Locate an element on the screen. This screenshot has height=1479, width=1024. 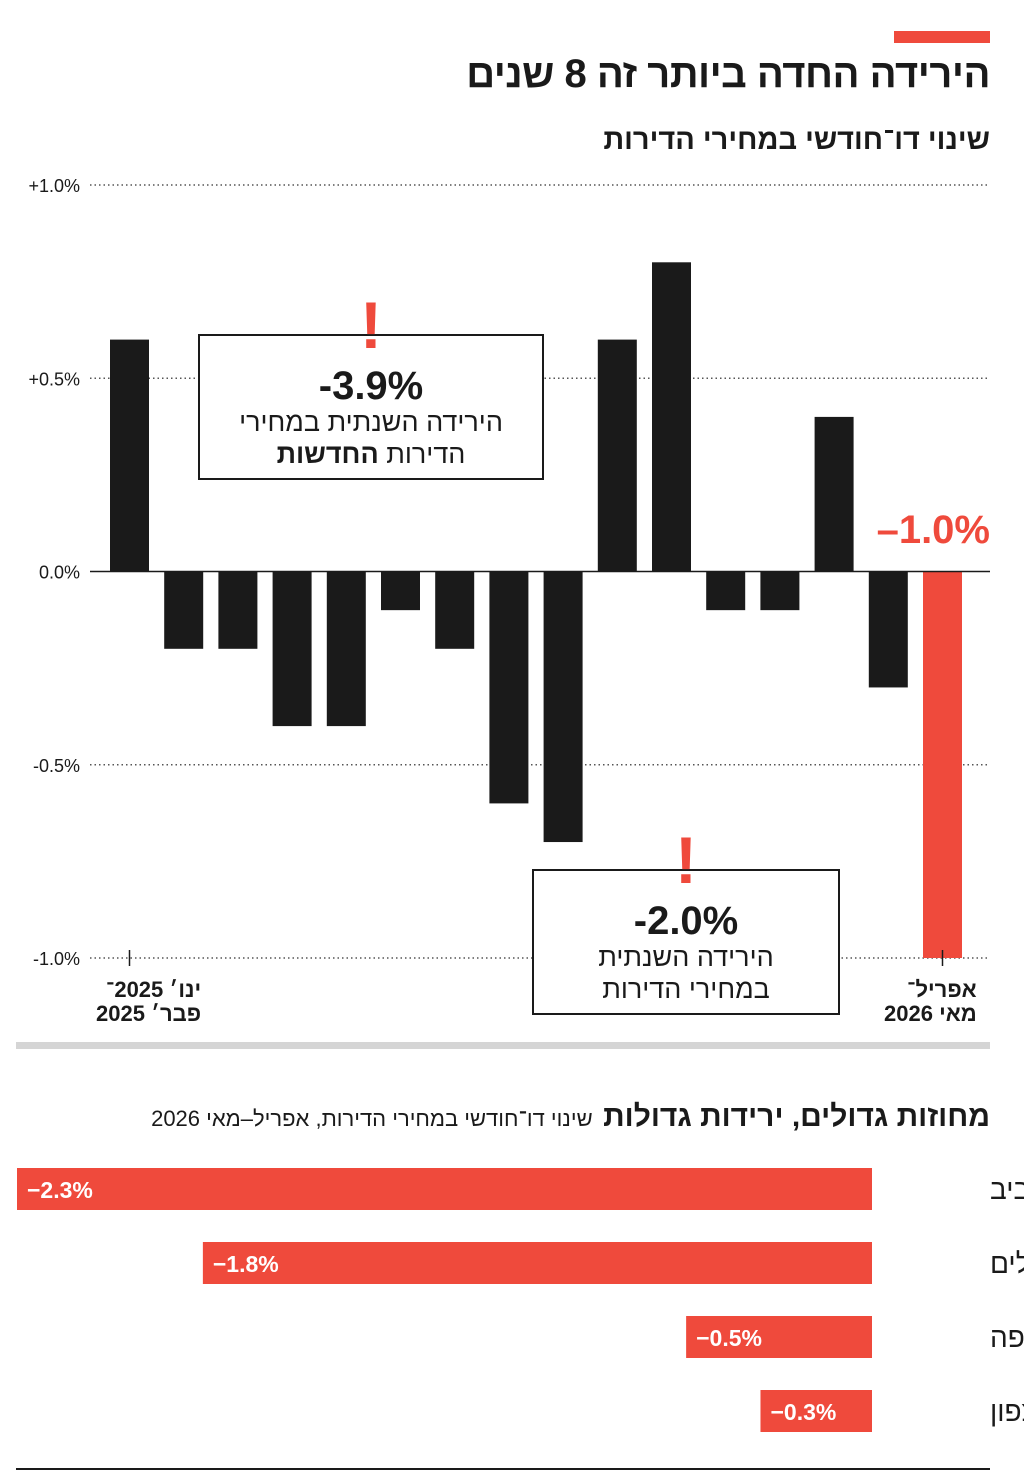
x-label-last-line1: אפריל־ is located at coordinates (942, 989).